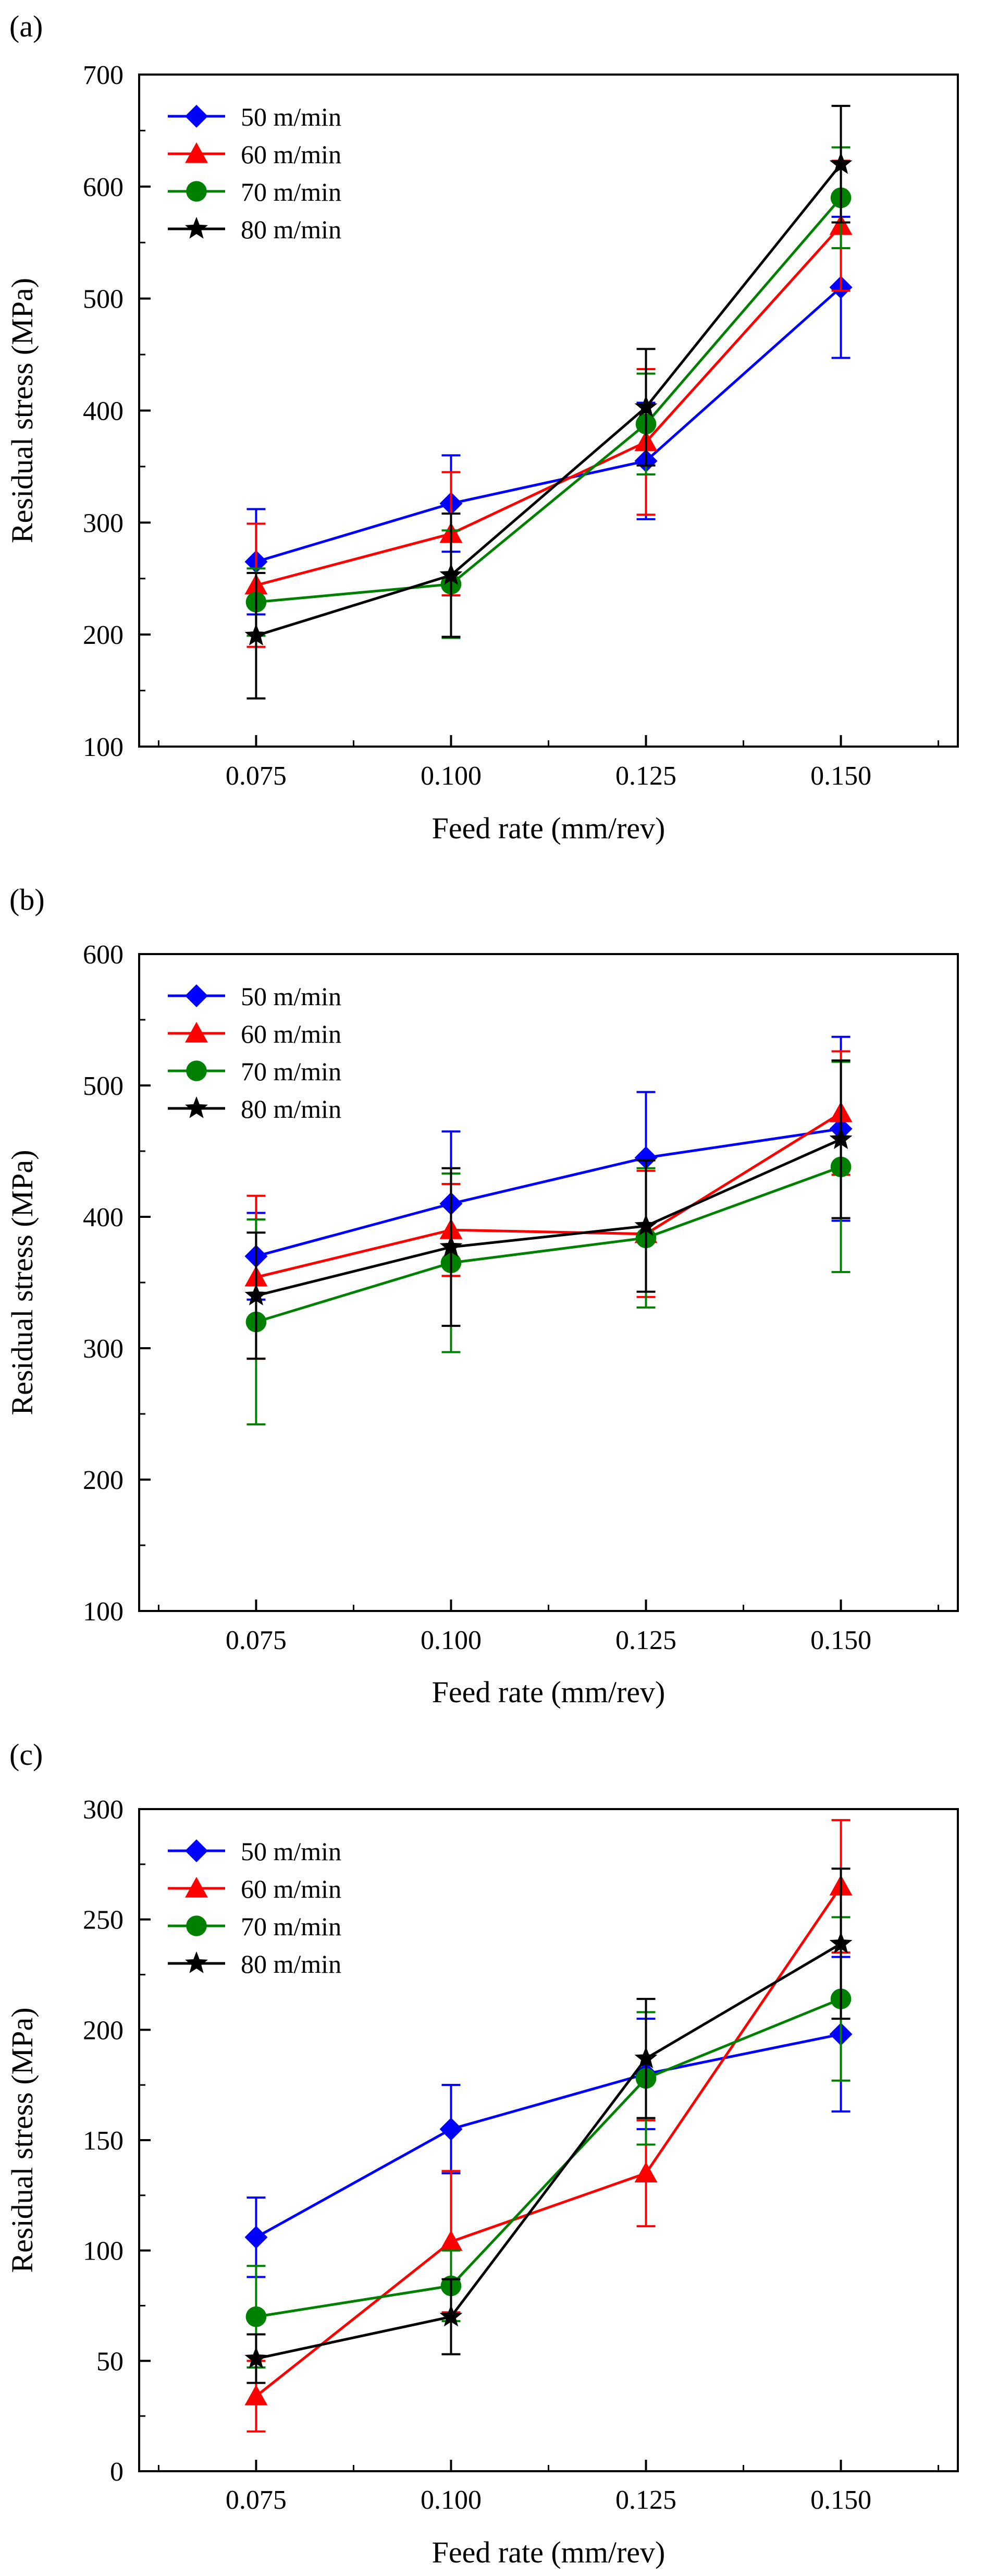 This screenshot has height=2576, width=986. I want to click on series-70-m-min, so click(548, 2142).